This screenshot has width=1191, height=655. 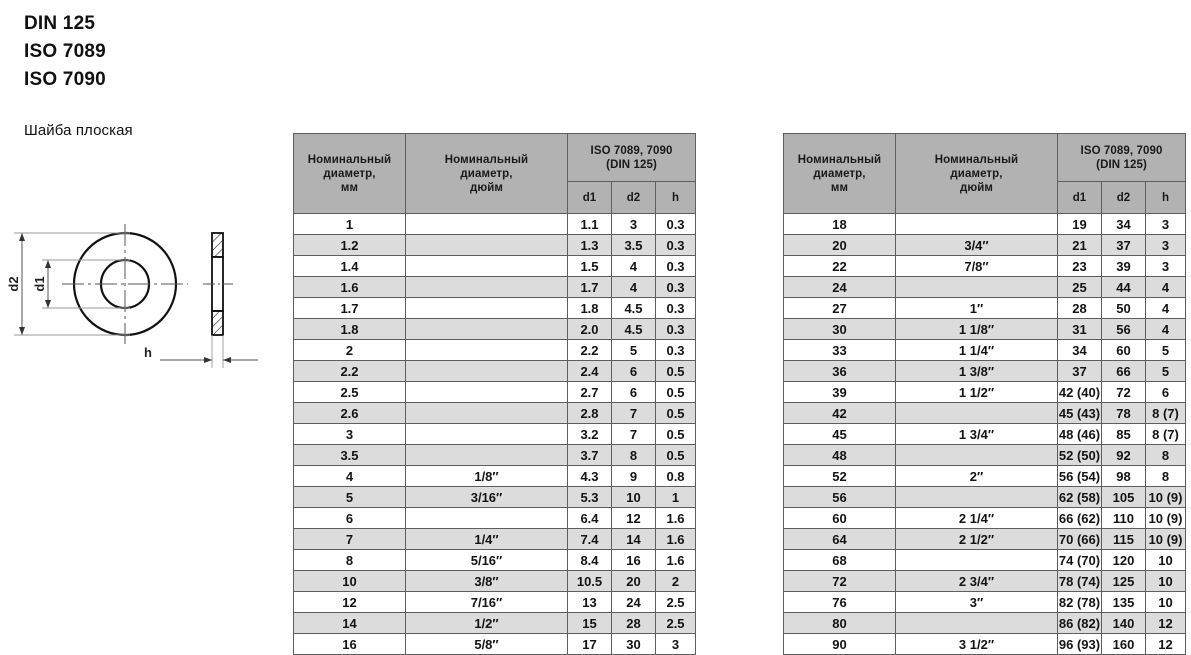 What do you see at coordinates (589, 518) in the screenshot?
I see `cell-d1: 6.4` at bounding box center [589, 518].